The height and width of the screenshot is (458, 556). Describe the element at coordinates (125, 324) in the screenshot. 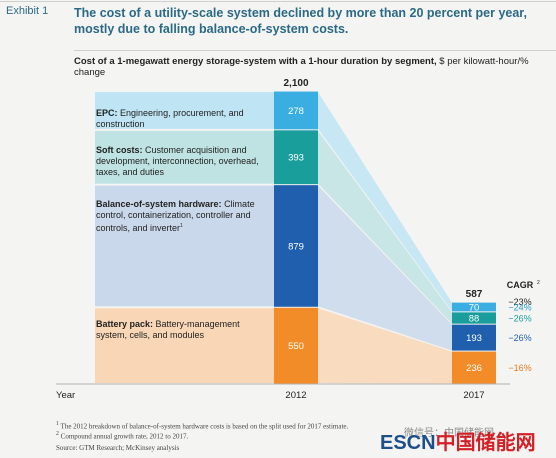

I see `segment-name-battery: Battery pack:` at that location.